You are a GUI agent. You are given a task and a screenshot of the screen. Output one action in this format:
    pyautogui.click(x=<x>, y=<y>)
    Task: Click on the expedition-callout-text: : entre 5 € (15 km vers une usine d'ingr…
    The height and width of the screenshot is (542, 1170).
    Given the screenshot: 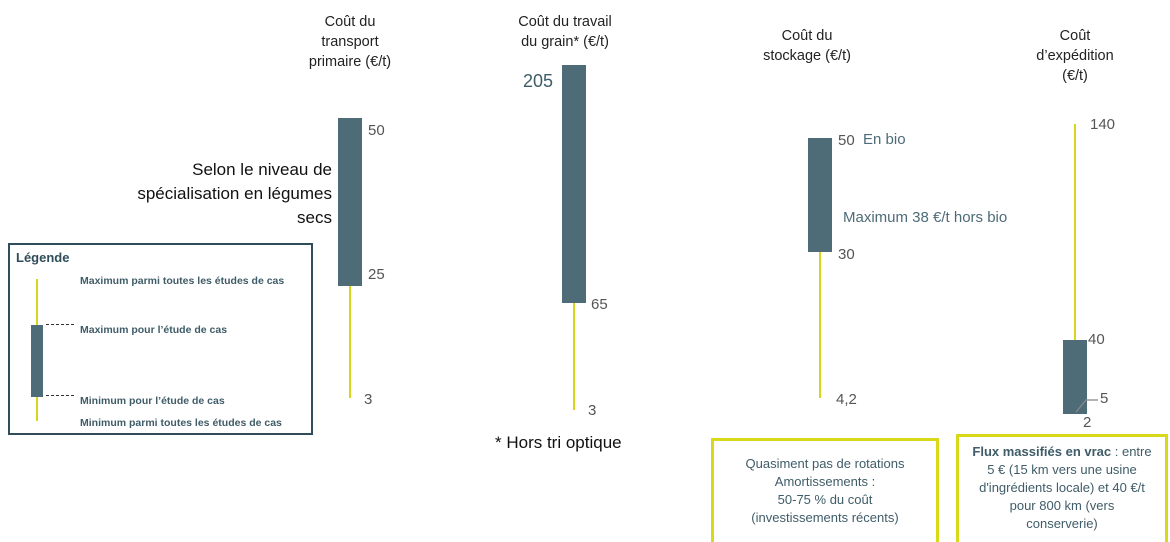 What is the action you would take?
    pyautogui.click(x=1065, y=487)
    